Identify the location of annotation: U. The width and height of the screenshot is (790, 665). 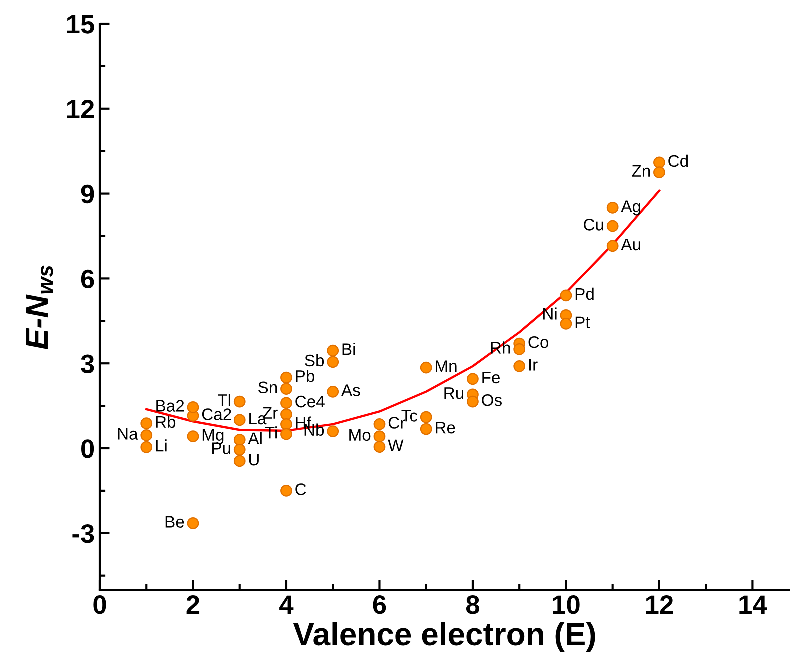
(254, 460).